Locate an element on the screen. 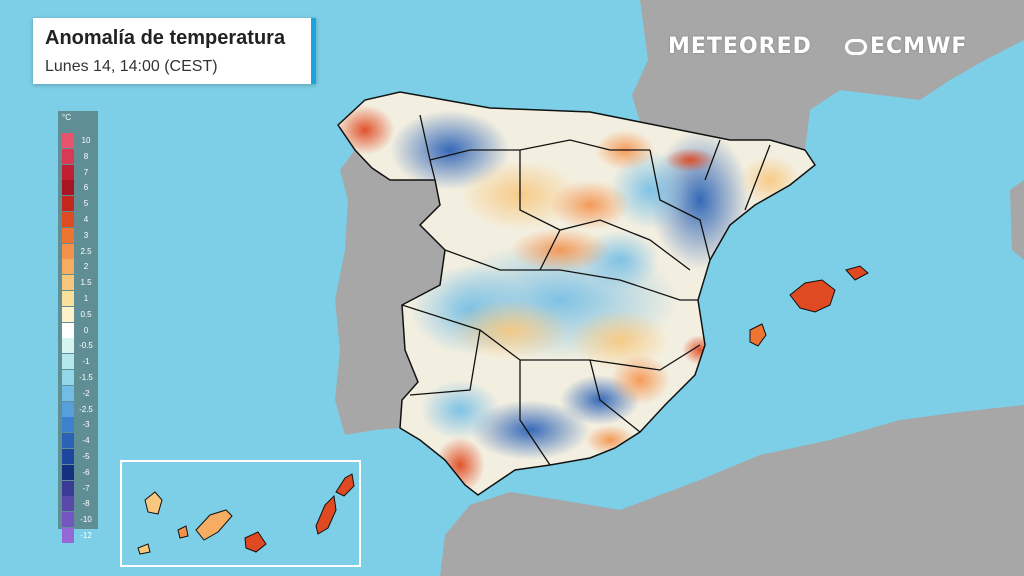 This screenshot has height=576, width=1024. sardinia-land is located at coordinates (1017, 220).